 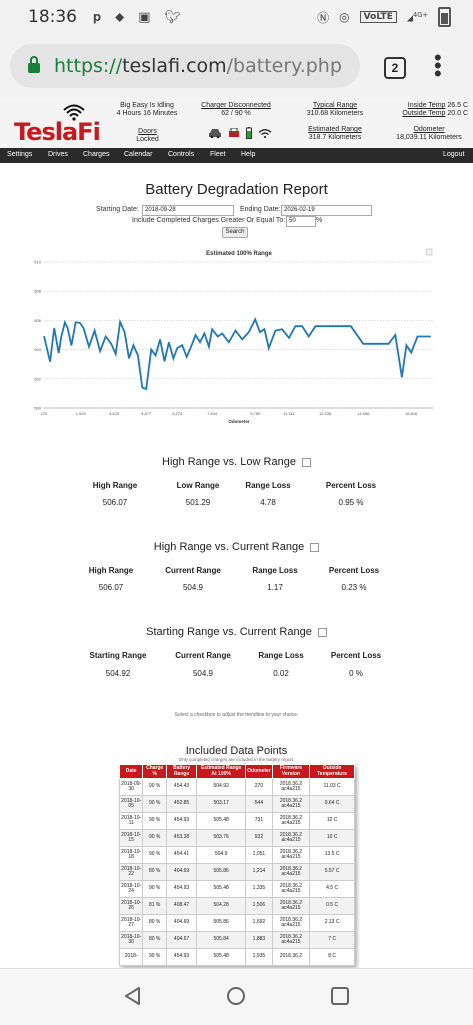 I want to click on x-tick-label: 3,423, so click(x=114, y=413).